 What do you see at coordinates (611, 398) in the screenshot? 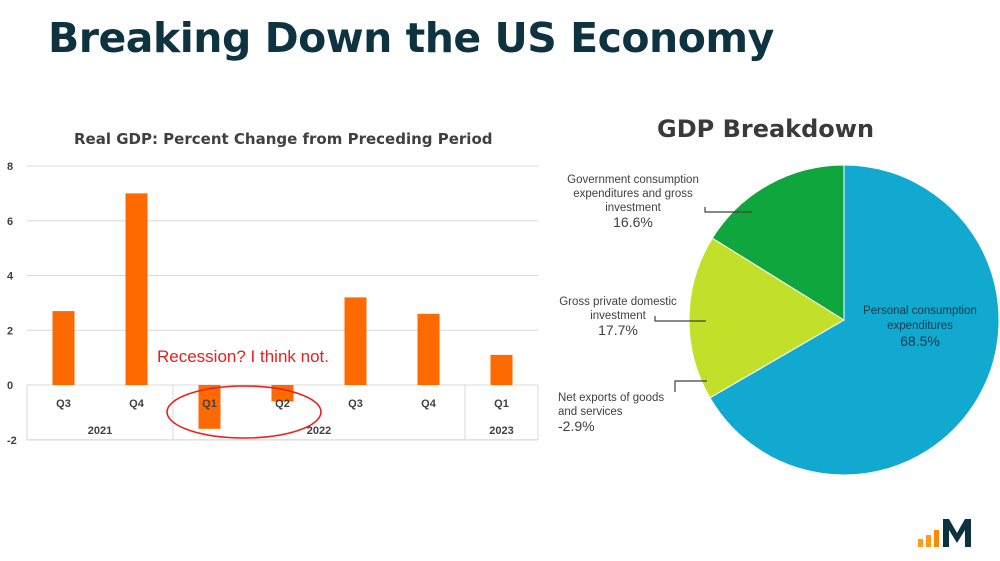
I see `pie-label-line: Net exports of goods` at bounding box center [611, 398].